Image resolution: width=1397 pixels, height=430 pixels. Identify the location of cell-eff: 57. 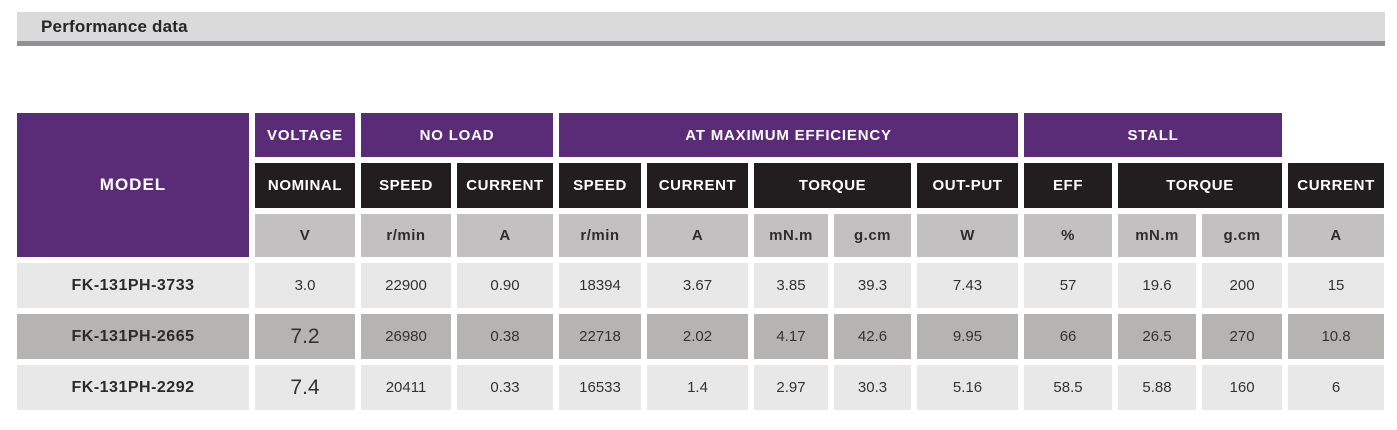
(1068, 285).